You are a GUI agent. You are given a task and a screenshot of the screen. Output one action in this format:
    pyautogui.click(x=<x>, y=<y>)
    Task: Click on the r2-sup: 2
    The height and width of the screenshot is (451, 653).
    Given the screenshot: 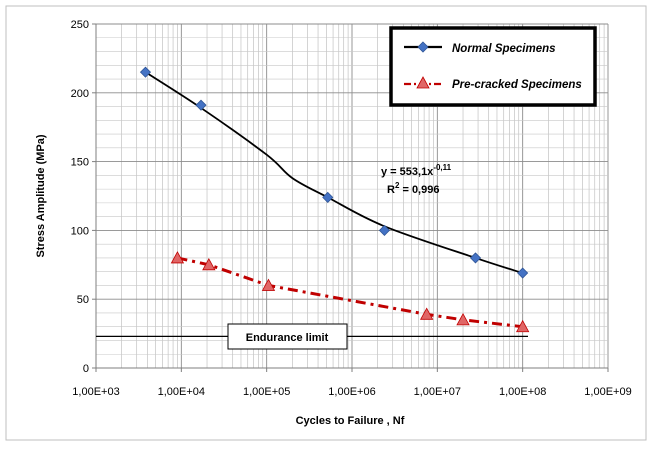 What is the action you would take?
    pyautogui.click(x=397, y=185)
    